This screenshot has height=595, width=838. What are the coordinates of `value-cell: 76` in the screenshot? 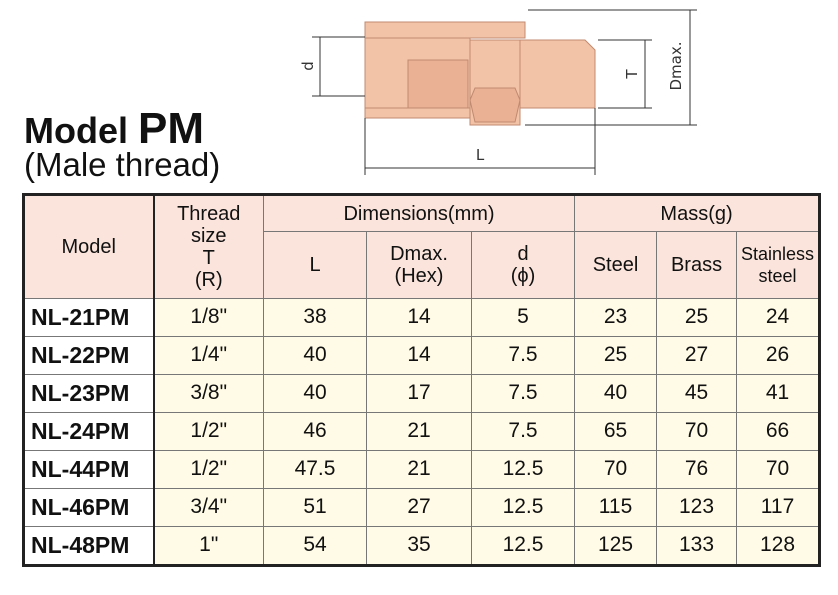 It's located at (697, 469).